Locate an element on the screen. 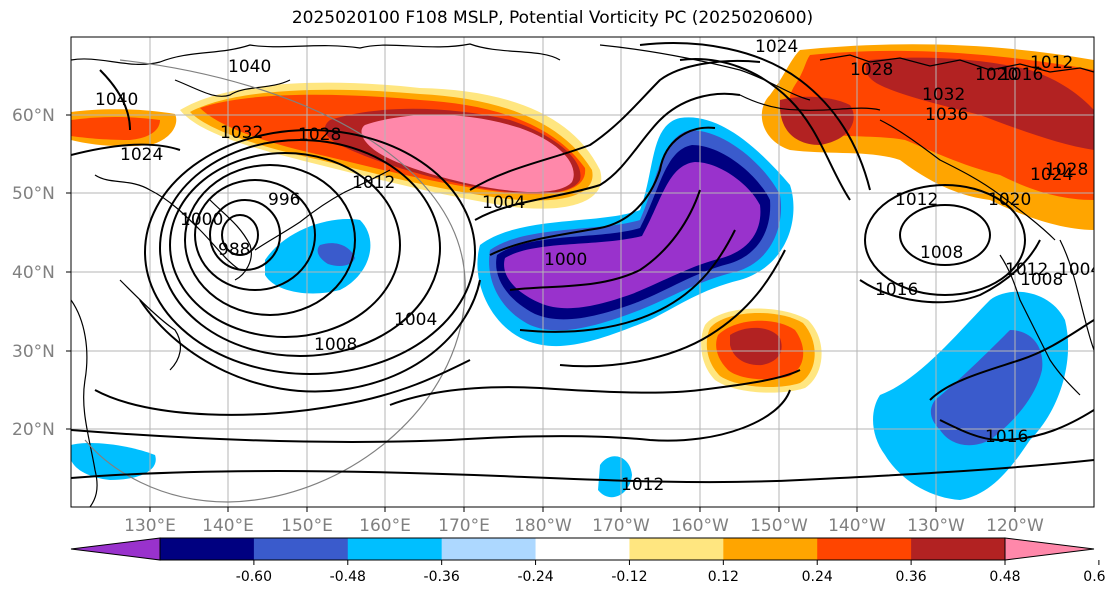 The image size is (1105, 601). colorbar-segments is located at coordinates (582, 549).